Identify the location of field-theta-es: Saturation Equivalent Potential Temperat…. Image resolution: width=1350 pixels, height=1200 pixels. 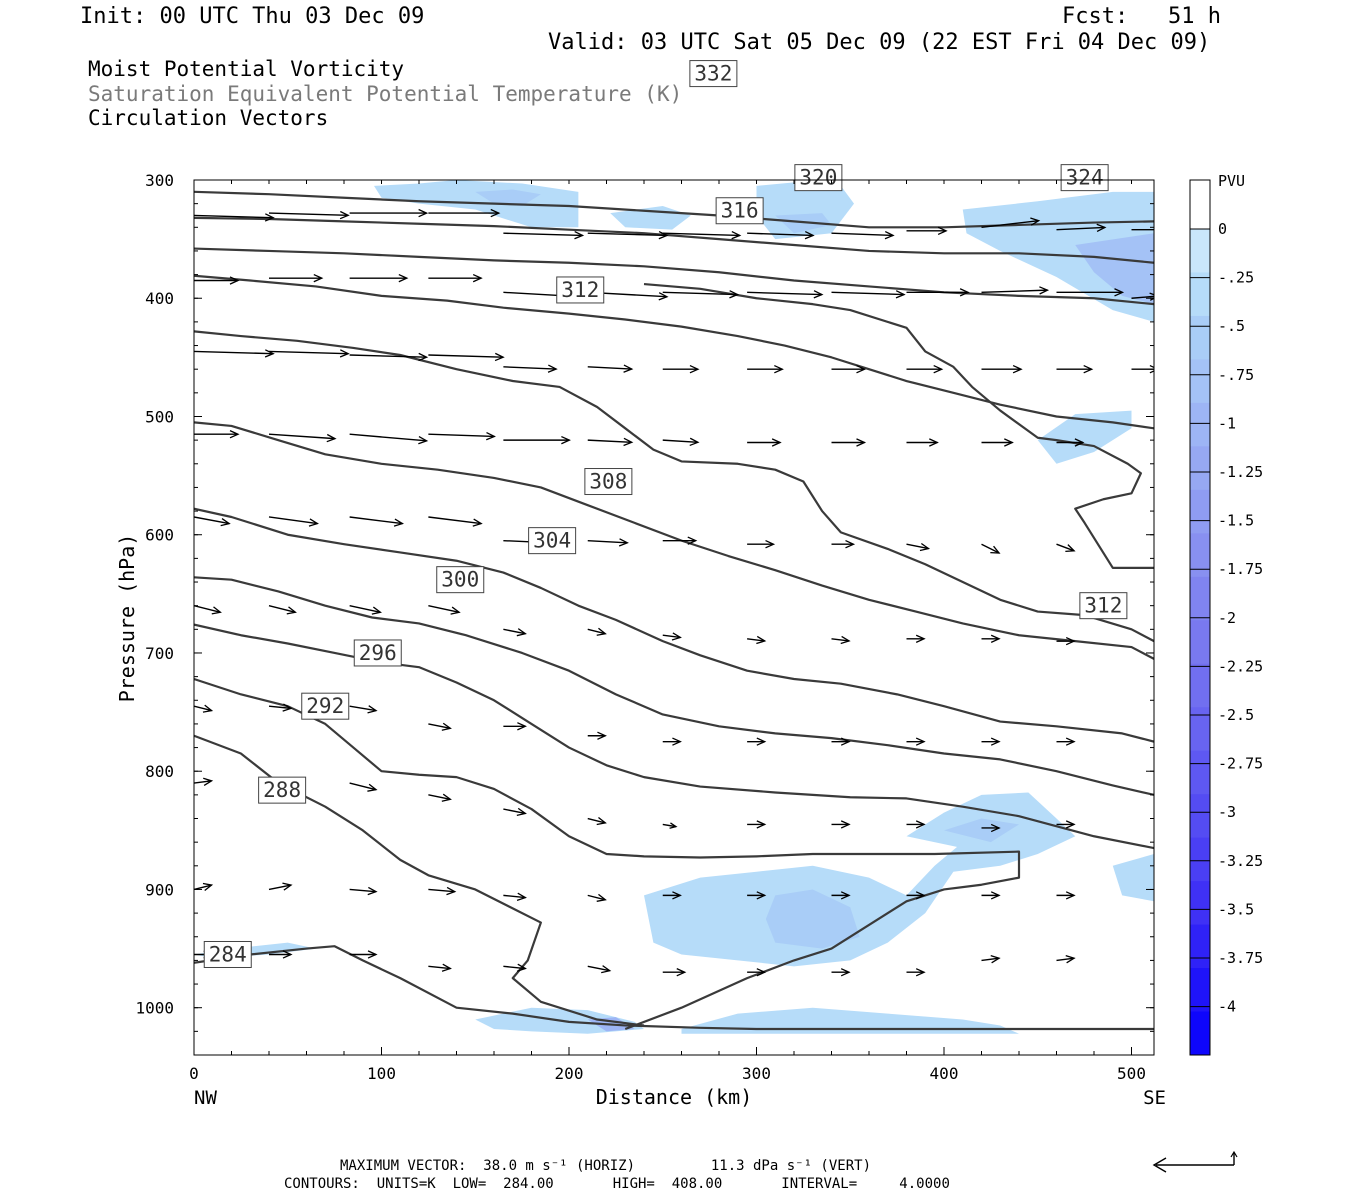
(385, 94).